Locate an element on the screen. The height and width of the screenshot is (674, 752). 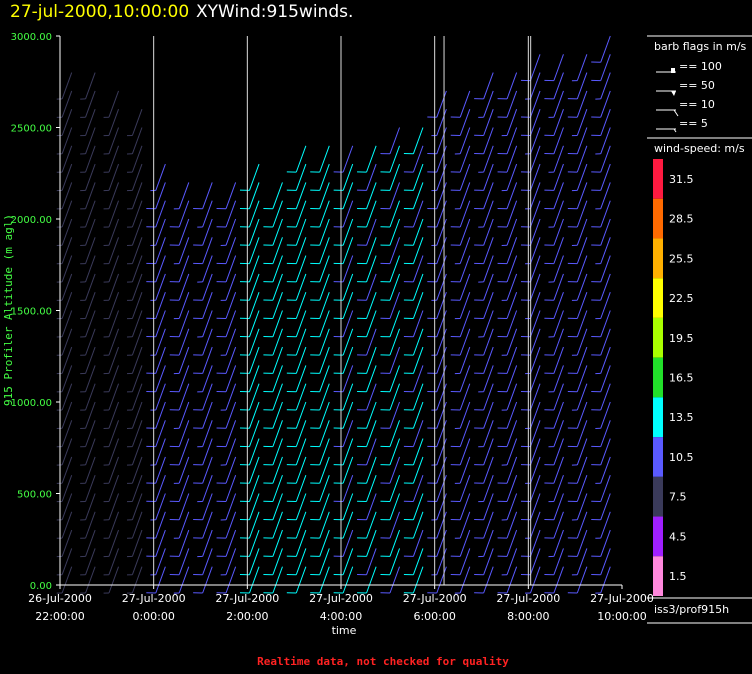
speed-legend-label: 16.5 is located at coordinates (681, 378).